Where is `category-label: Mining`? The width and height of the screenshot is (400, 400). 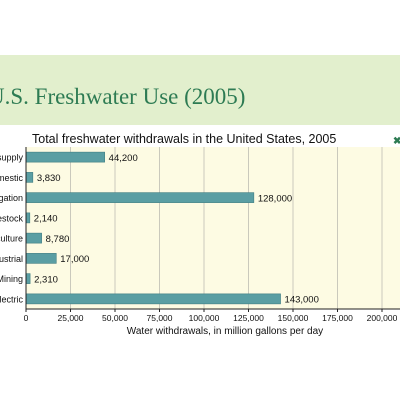
category-label: Mining is located at coordinates (11, 279).